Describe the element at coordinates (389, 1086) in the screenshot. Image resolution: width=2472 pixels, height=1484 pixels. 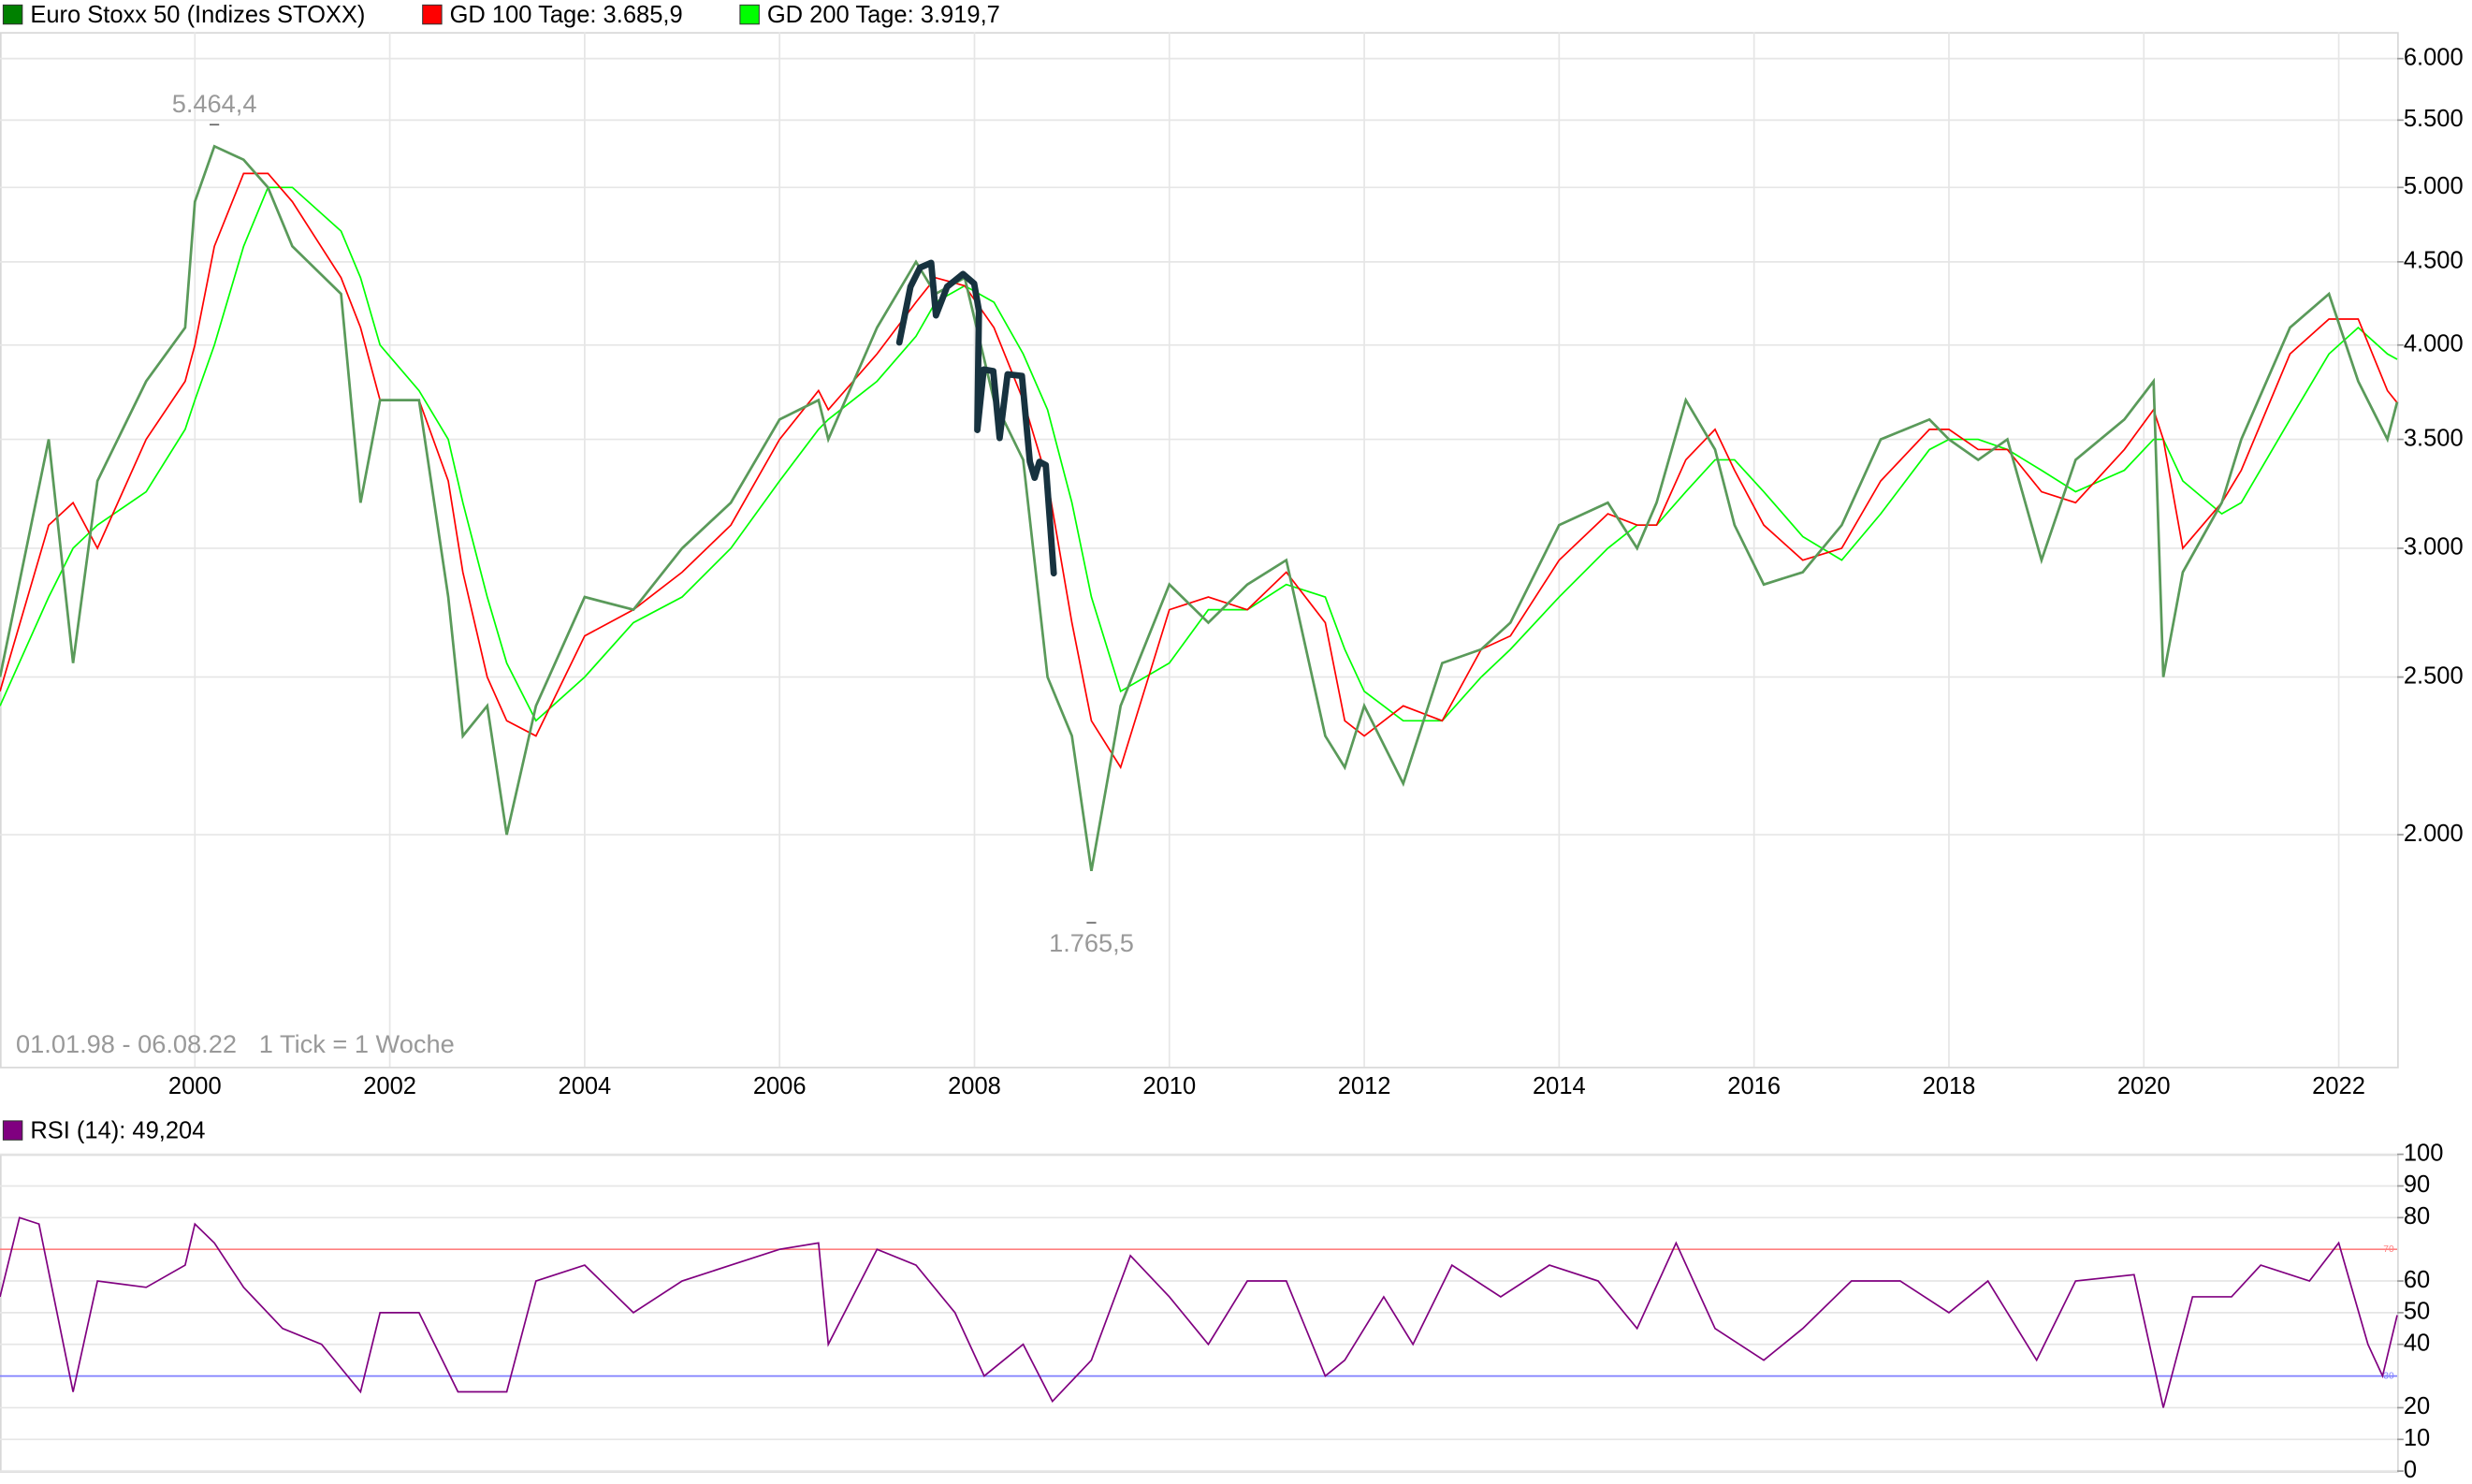
I see `x-tick-label: 2002` at that location.